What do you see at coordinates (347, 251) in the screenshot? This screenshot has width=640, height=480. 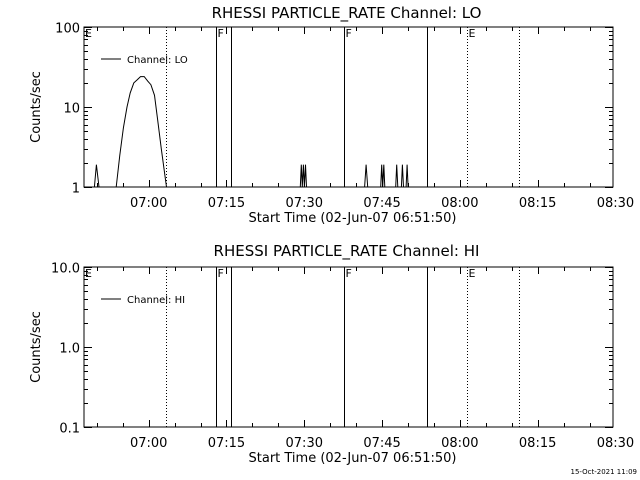 I see `chart-title: RHESSI PARTICLE_RATE Channel: HI` at bounding box center [347, 251].